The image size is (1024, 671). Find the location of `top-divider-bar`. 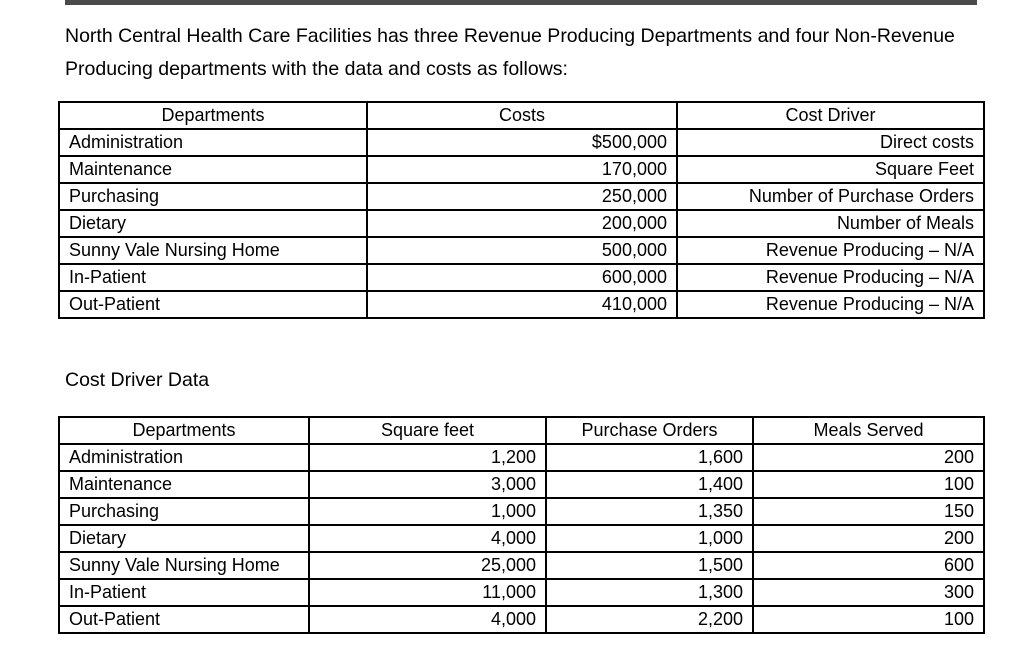

top-divider-bar is located at coordinates (521, 2).